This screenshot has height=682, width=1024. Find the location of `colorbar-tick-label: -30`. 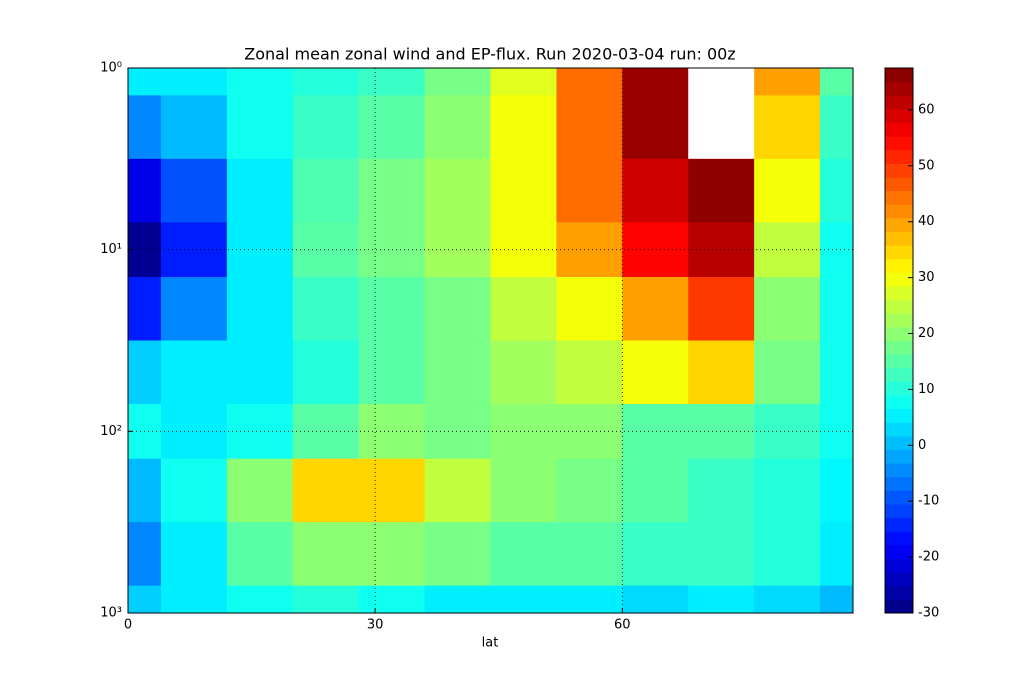

colorbar-tick-label: -30 is located at coordinates (928, 613).